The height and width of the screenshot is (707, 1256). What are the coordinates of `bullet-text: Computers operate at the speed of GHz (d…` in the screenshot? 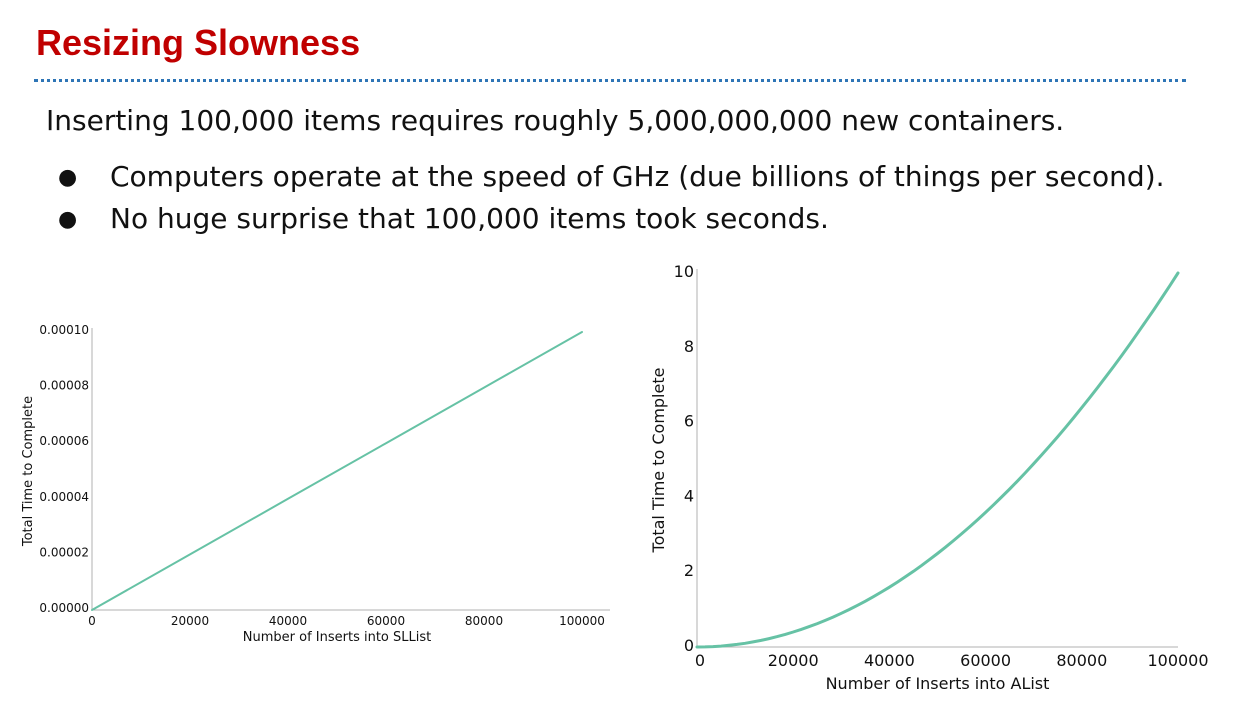 It's located at (637, 176).